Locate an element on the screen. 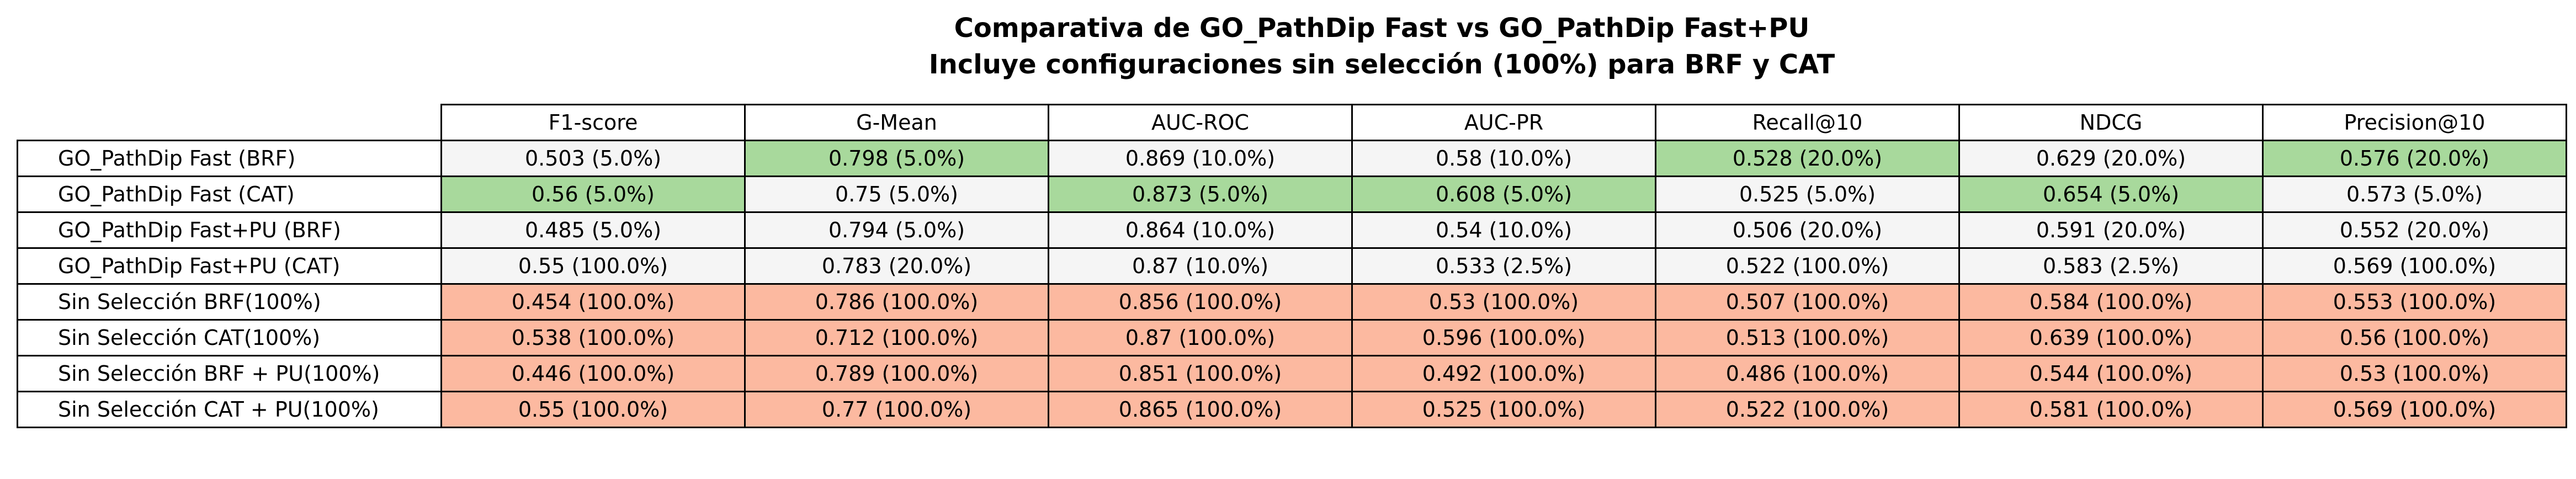 This screenshot has height=479, width=2576. table-cell: 0.856 (100.0%) is located at coordinates (1200, 302).